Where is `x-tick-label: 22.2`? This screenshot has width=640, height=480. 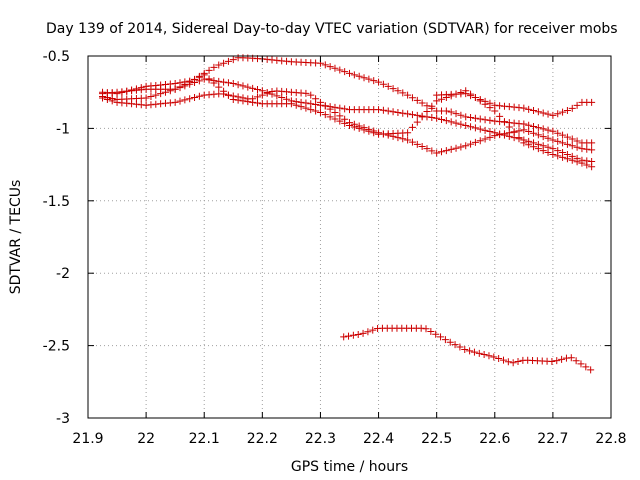
x-tick-label: 22.2 is located at coordinates (262, 439).